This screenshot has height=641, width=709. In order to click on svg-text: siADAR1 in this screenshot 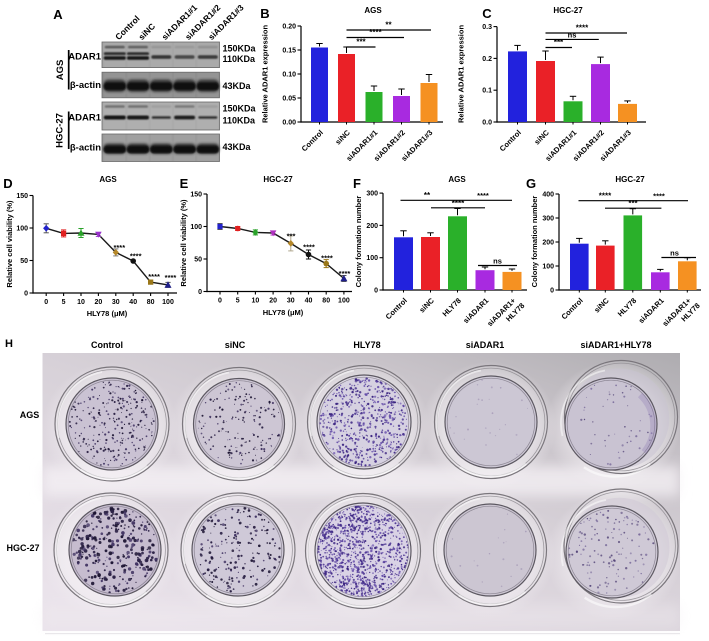, I will do `click(485, 345)`.